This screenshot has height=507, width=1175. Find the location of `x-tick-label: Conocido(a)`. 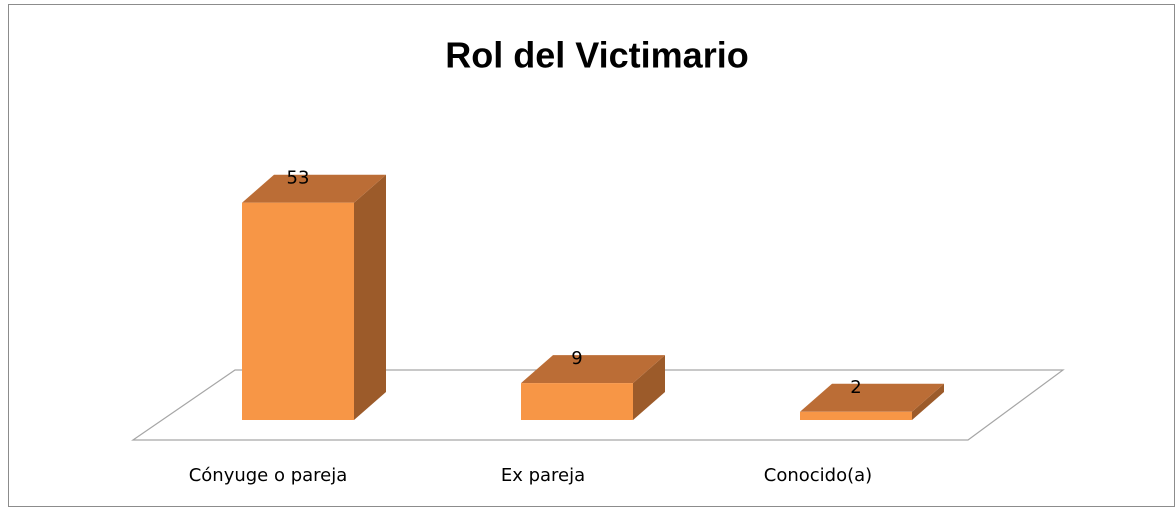

x-tick-label: Conocido(a) is located at coordinates (818, 475).